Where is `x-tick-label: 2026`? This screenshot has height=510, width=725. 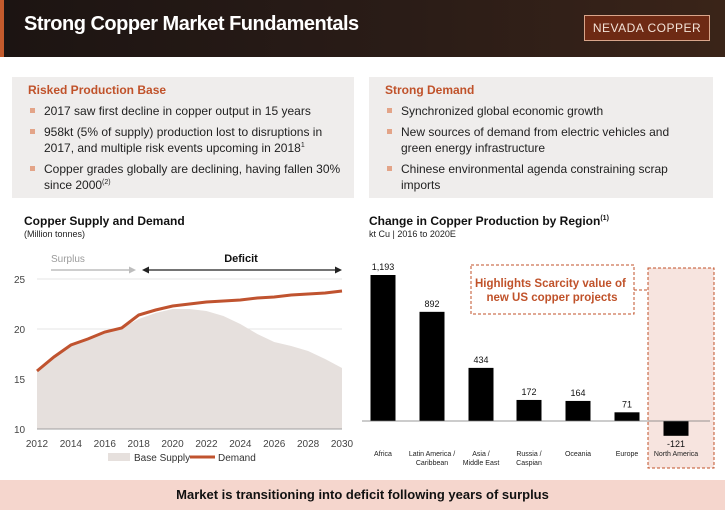 x-tick-label: 2026 is located at coordinates (274, 444).